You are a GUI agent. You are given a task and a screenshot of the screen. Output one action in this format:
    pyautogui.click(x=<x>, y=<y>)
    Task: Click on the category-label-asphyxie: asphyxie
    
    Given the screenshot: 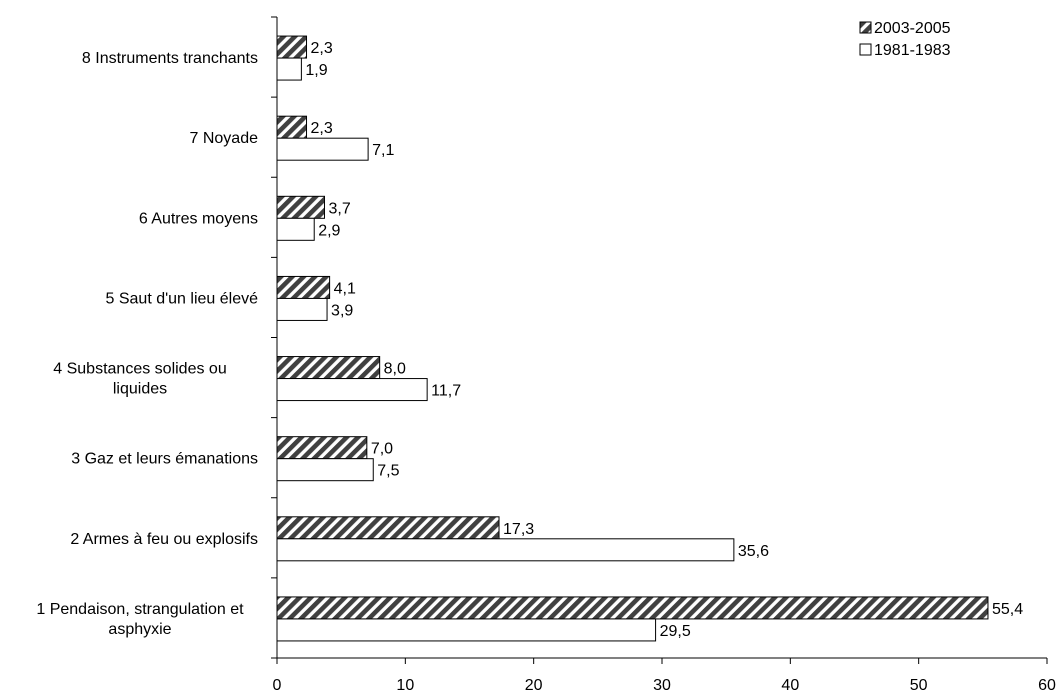 What is the action you would take?
    pyautogui.click(x=139, y=629)
    